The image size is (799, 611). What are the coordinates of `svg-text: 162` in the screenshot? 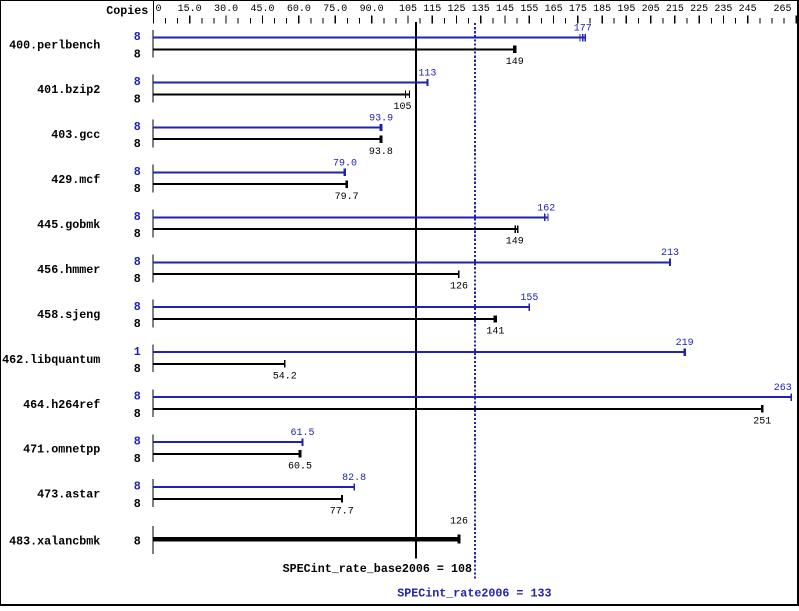 It's located at (546, 208).